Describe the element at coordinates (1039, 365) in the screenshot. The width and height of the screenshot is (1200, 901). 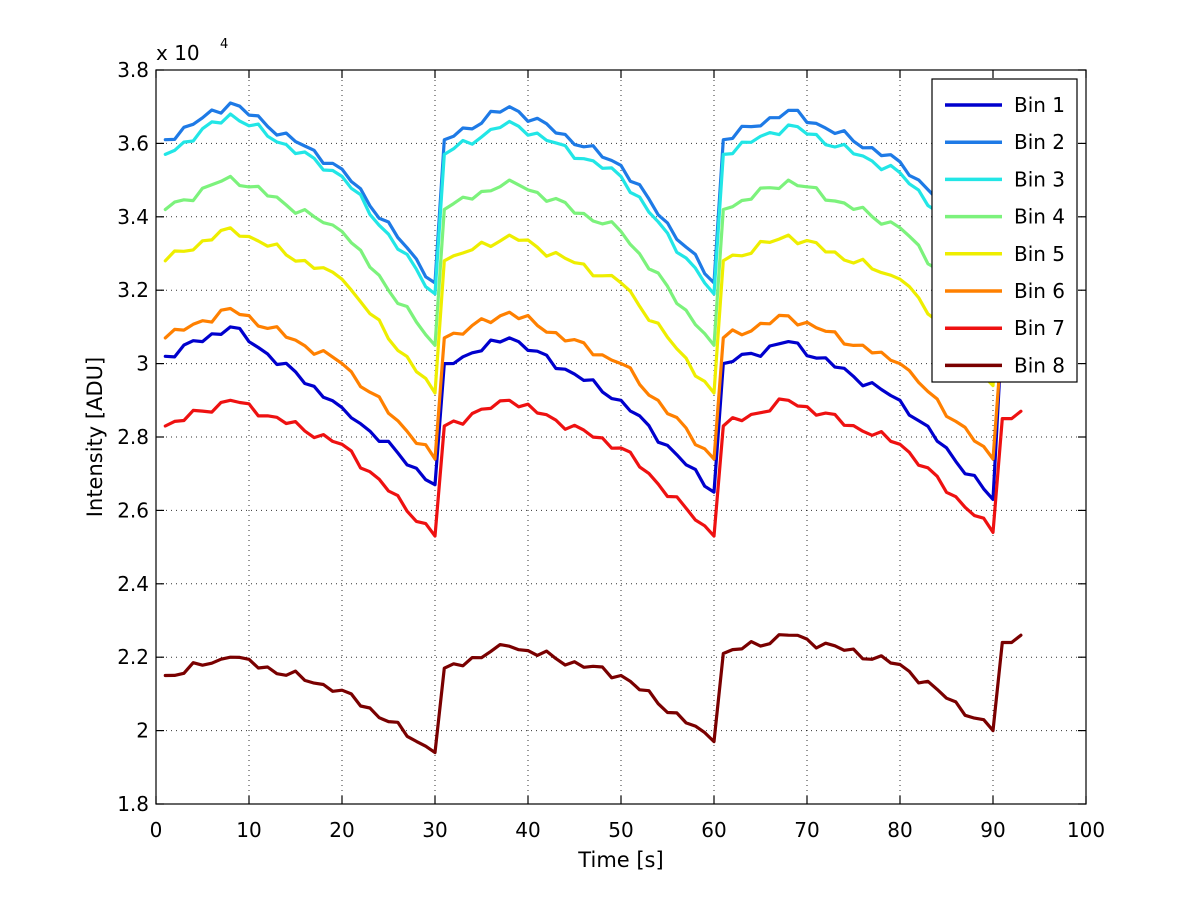
I see `legend-label: Bin 8` at that location.